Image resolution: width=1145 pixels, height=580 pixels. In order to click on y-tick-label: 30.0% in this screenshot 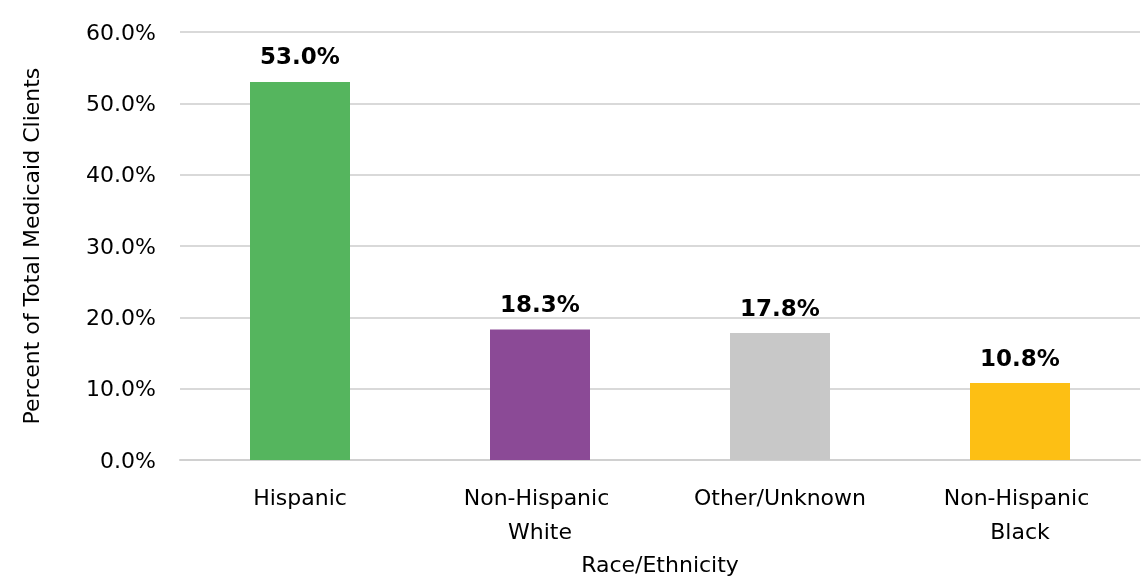, I will do `click(121, 246)`.